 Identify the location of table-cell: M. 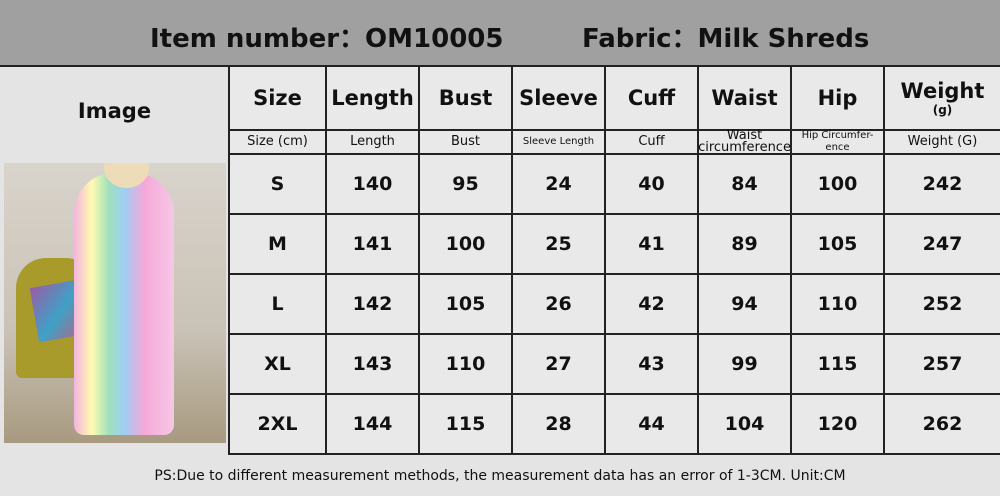
(276, 245).